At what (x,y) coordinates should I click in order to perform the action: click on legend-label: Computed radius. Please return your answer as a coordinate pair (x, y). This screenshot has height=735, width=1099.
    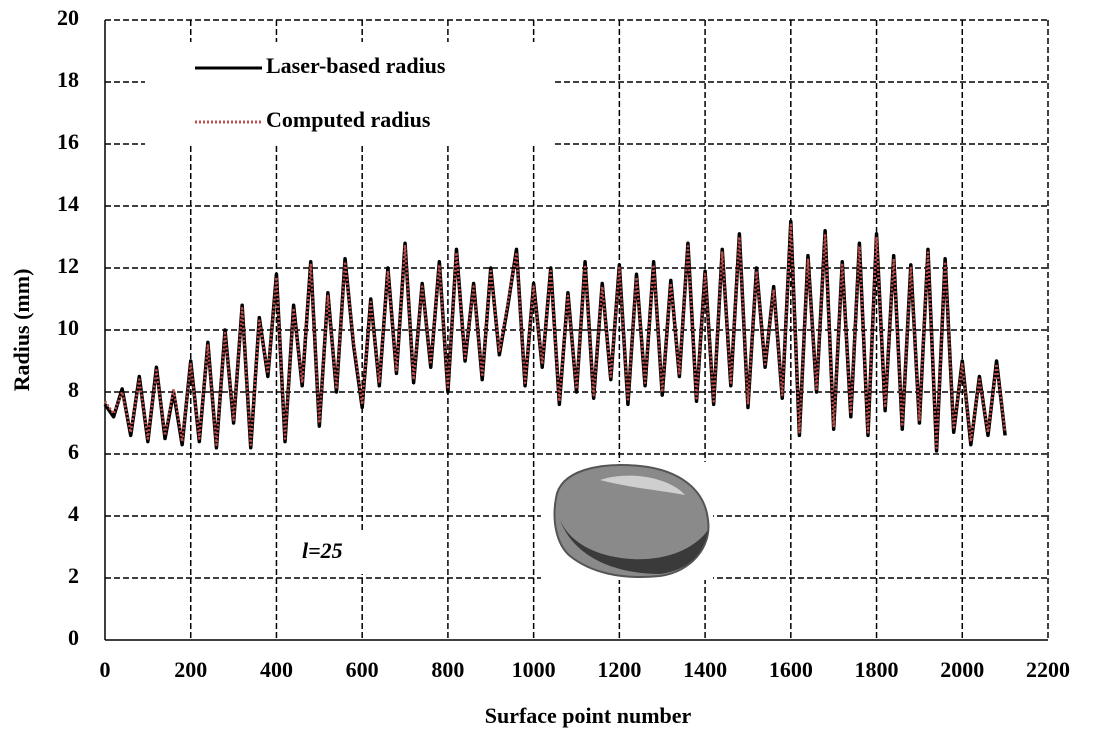
    Looking at the image, I should click on (348, 119).